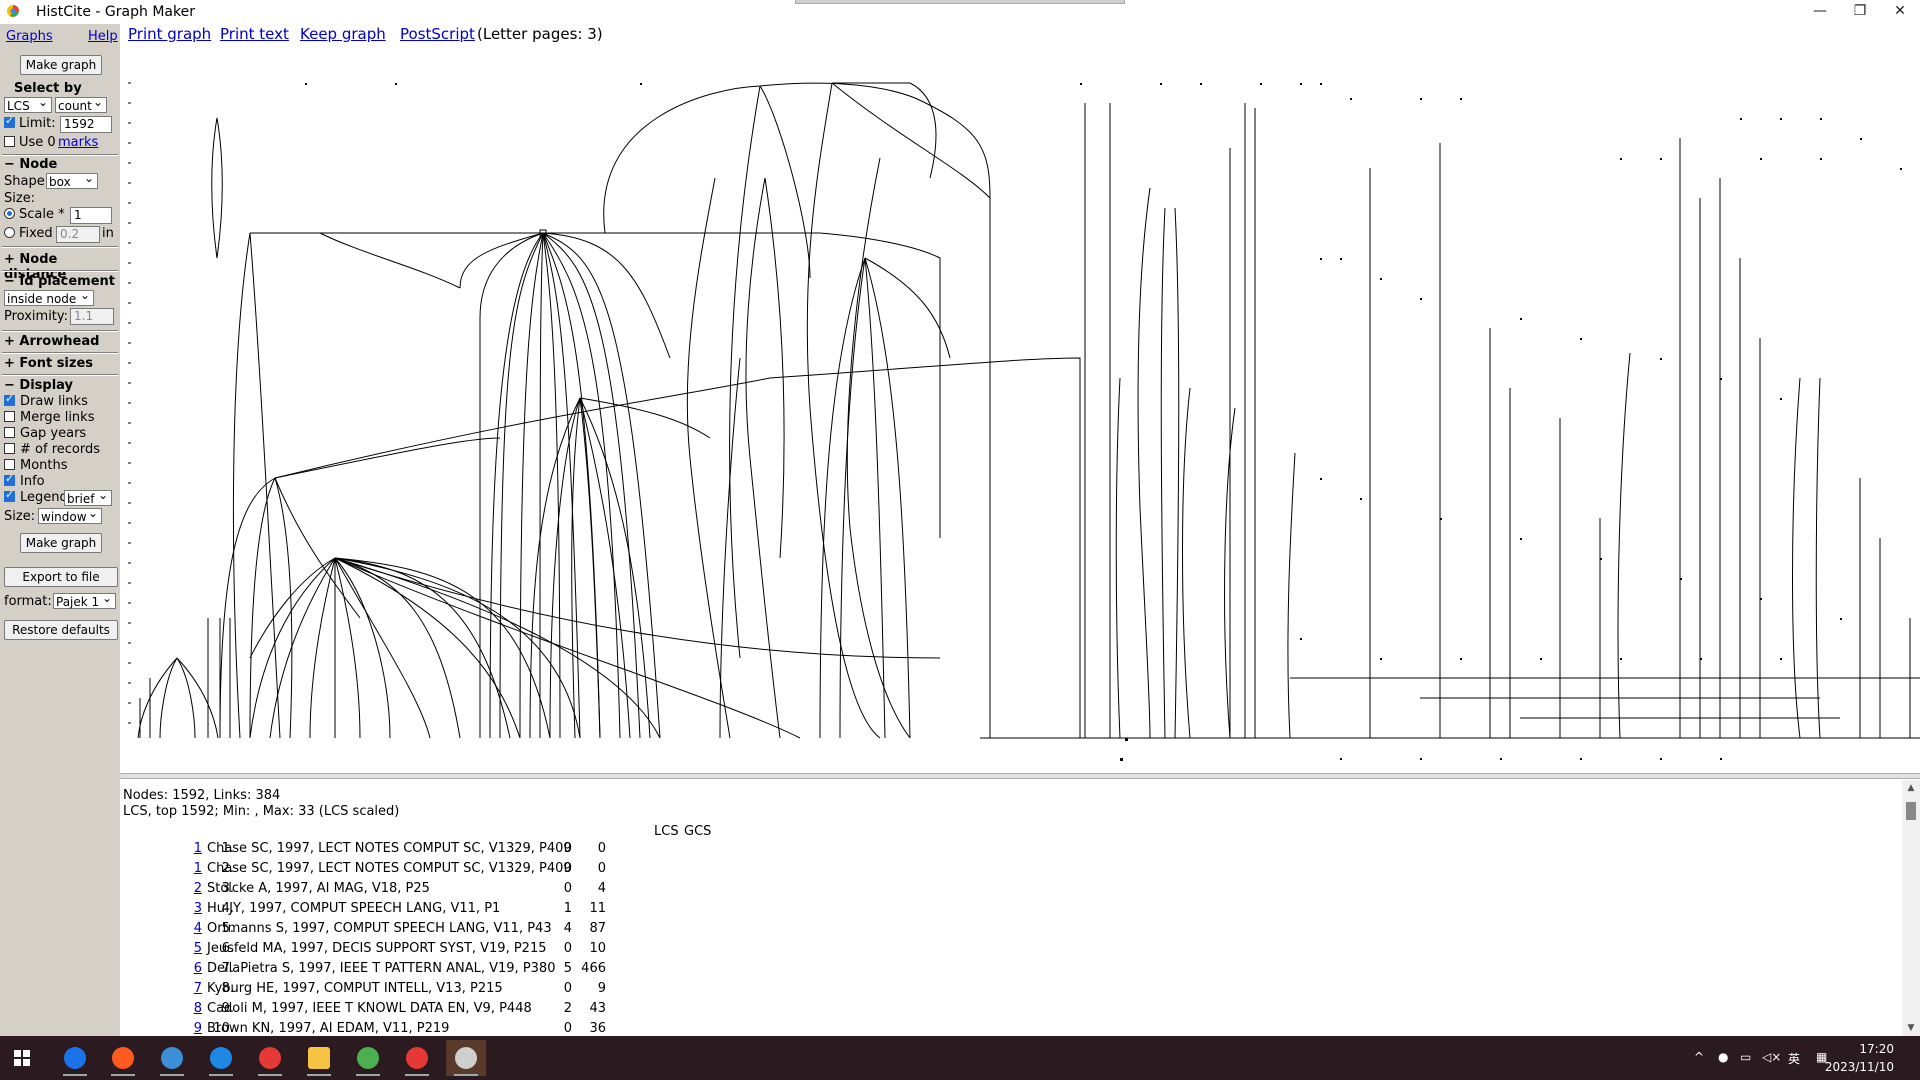 The image size is (1920, 1080). What do you see at coordinates (1020, 776) in the screenshot?
I see `pane-divider` at bounding box center [1020, 776].